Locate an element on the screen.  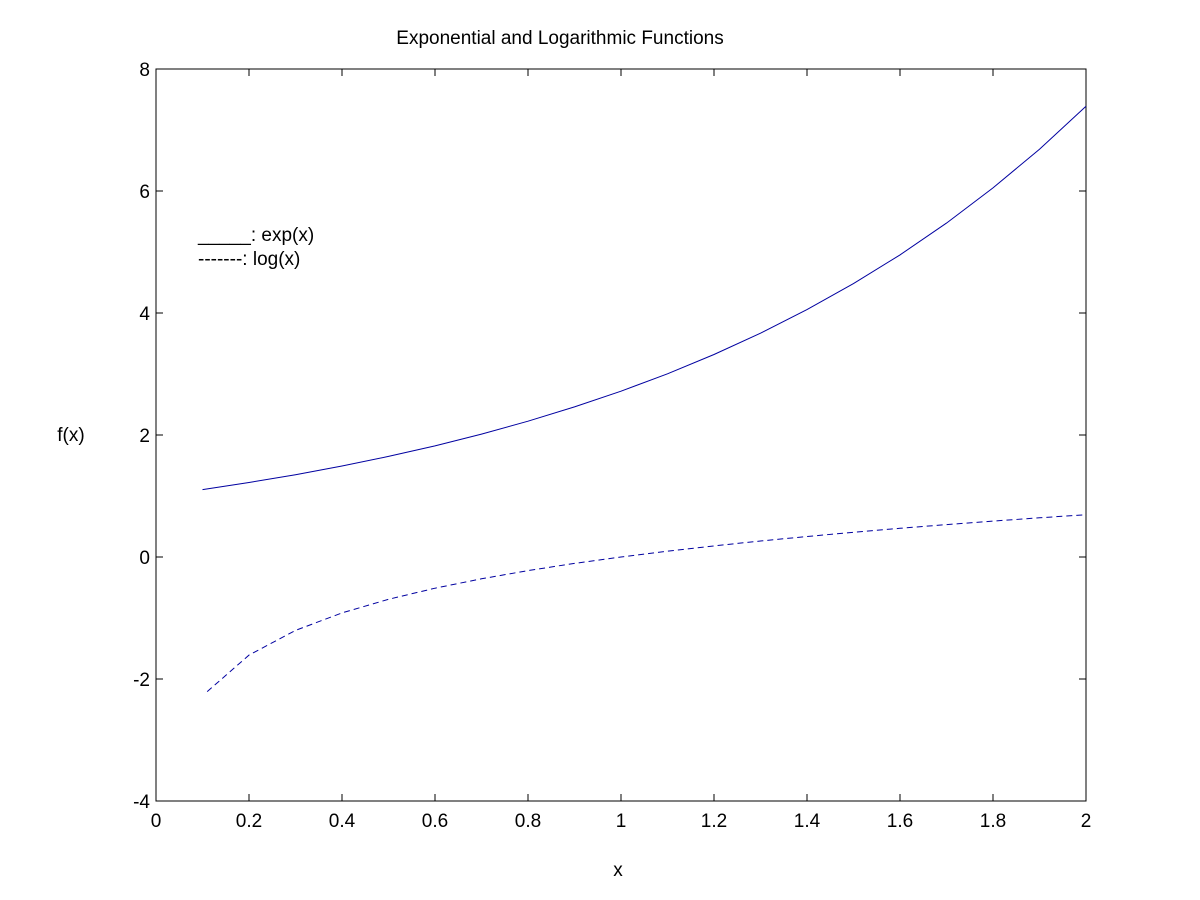
x-tick-label: 0.4 is located at coordinates (342, 821).